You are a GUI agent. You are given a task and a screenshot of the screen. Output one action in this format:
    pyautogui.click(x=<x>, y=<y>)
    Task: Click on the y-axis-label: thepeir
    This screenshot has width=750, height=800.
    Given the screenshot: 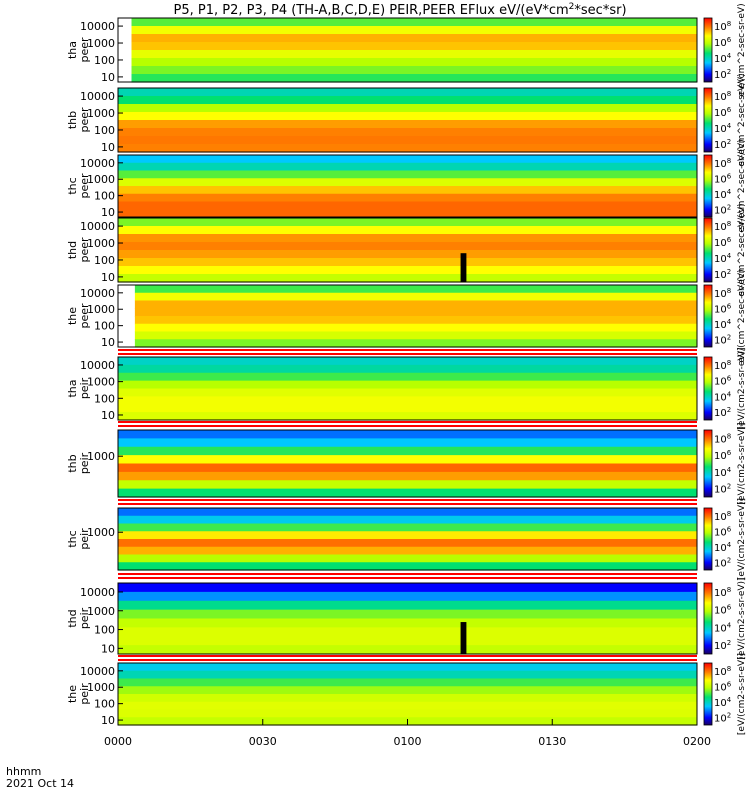 What is the action you would take?
    pyautogui.click(x=78, y=694)
    